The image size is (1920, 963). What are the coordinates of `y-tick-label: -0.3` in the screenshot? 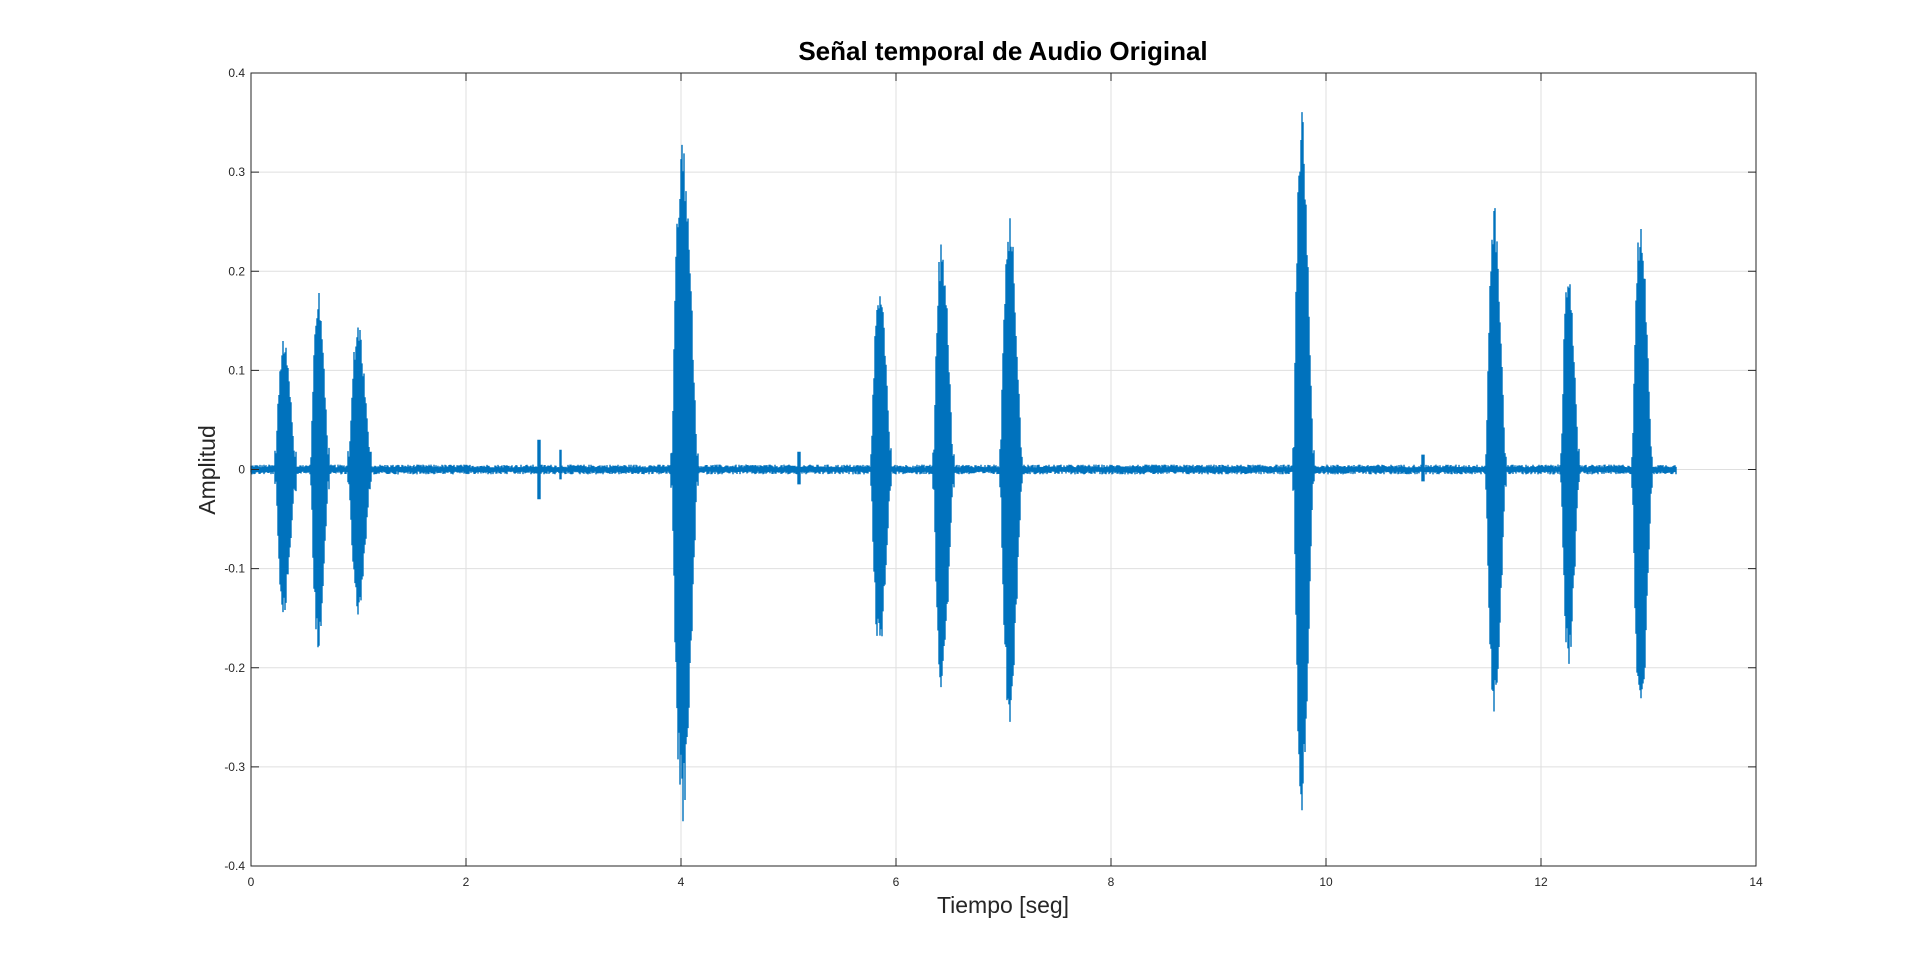 It's located at (234, 767).